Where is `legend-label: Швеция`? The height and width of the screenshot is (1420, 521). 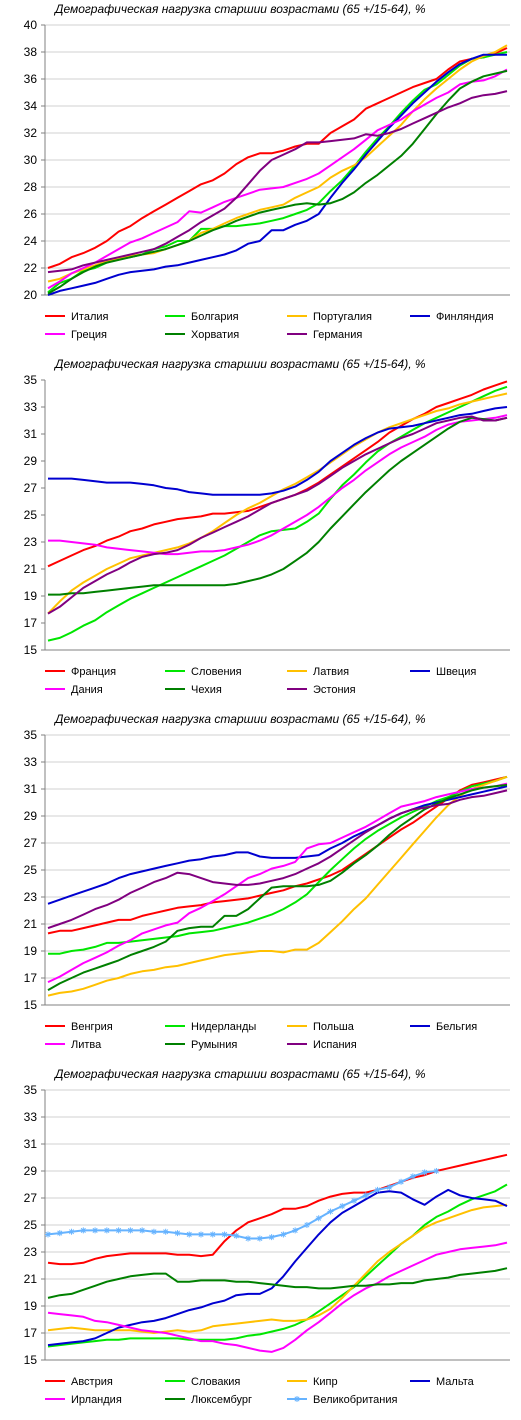 legend-label: Швеция is located at coordinates (456, 672).